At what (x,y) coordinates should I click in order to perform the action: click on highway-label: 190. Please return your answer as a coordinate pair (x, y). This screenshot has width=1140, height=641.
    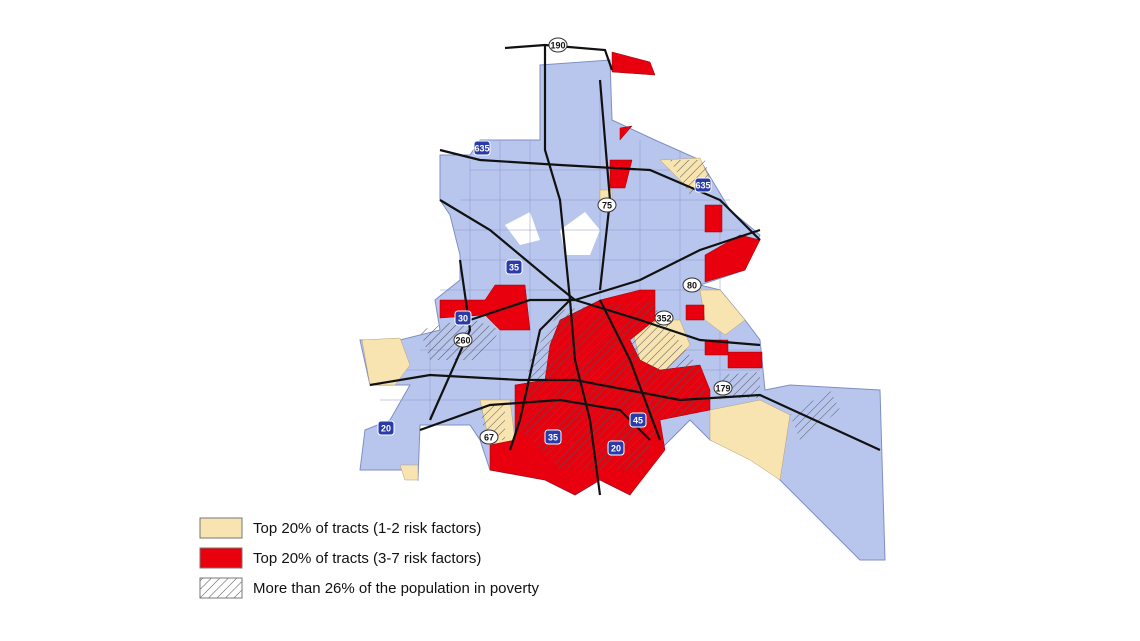
    Looking at the image, I should click on (557, 45).